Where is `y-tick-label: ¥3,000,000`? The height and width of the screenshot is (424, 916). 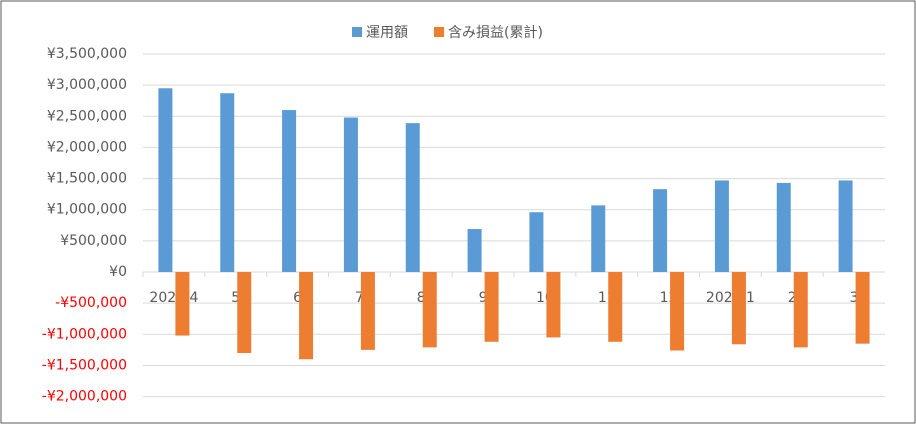
y-tick-label: ¥3,000,000 is located at coordinates (87, 85).